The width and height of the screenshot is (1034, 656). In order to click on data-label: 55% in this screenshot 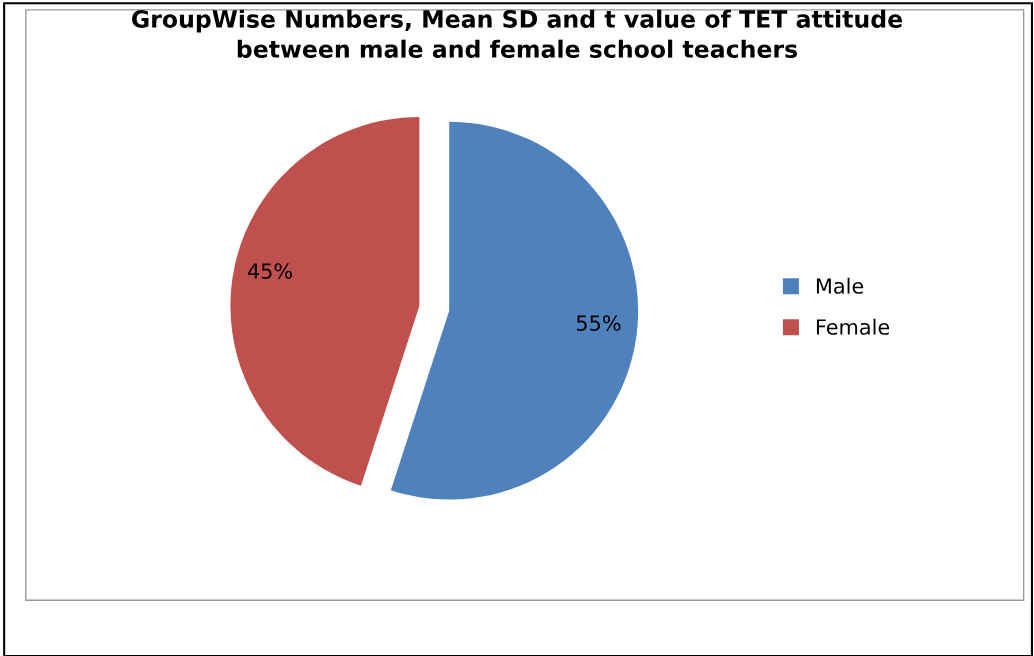, I will do `click(598, 323)`.